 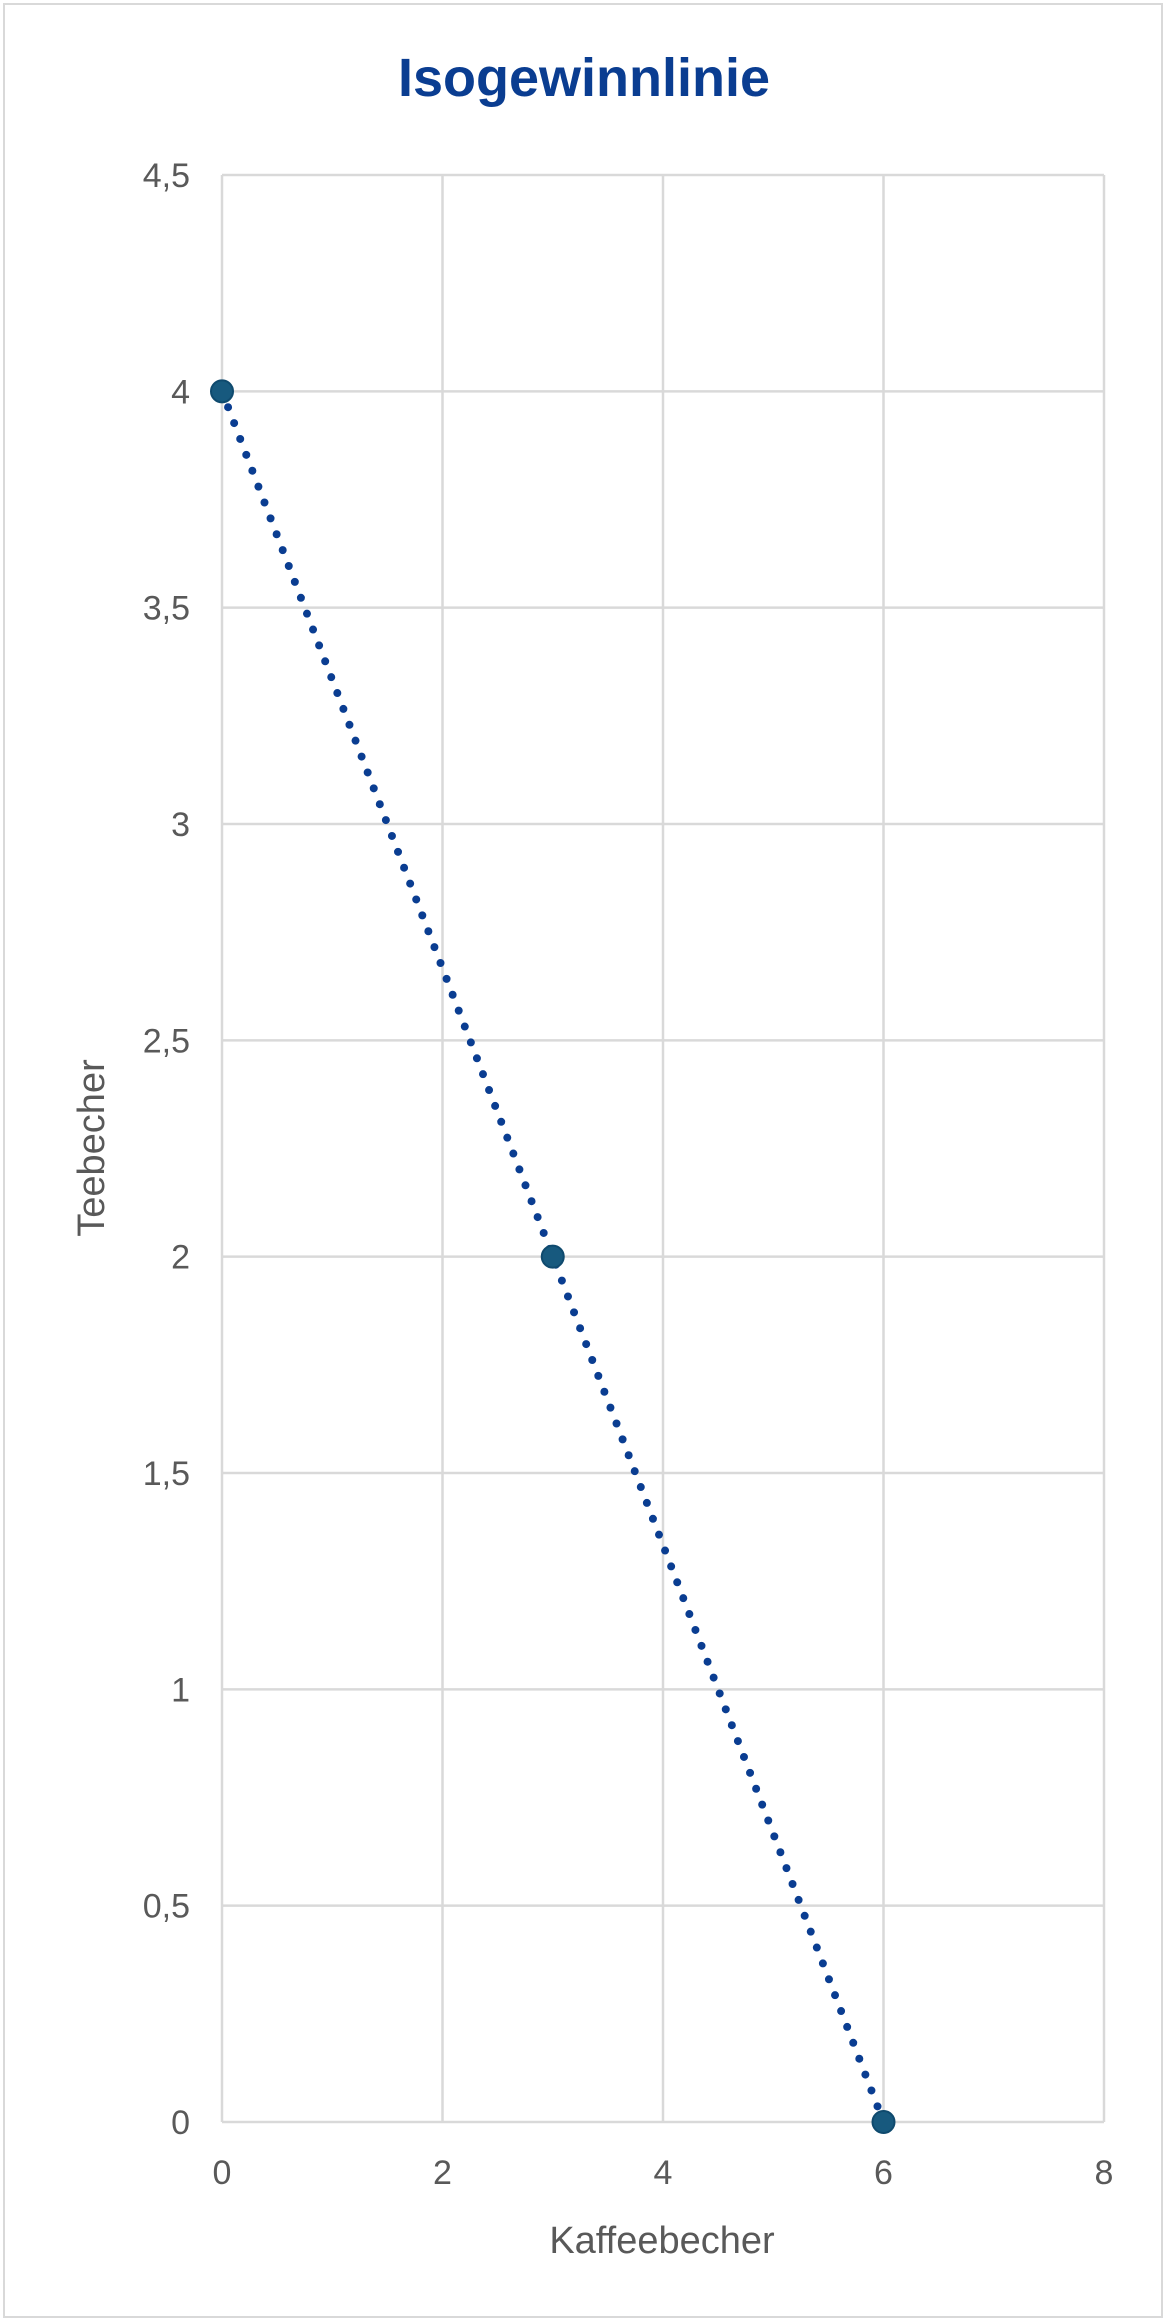 I want to click on y-tick-label: 2, so click(x=180, y=1258).